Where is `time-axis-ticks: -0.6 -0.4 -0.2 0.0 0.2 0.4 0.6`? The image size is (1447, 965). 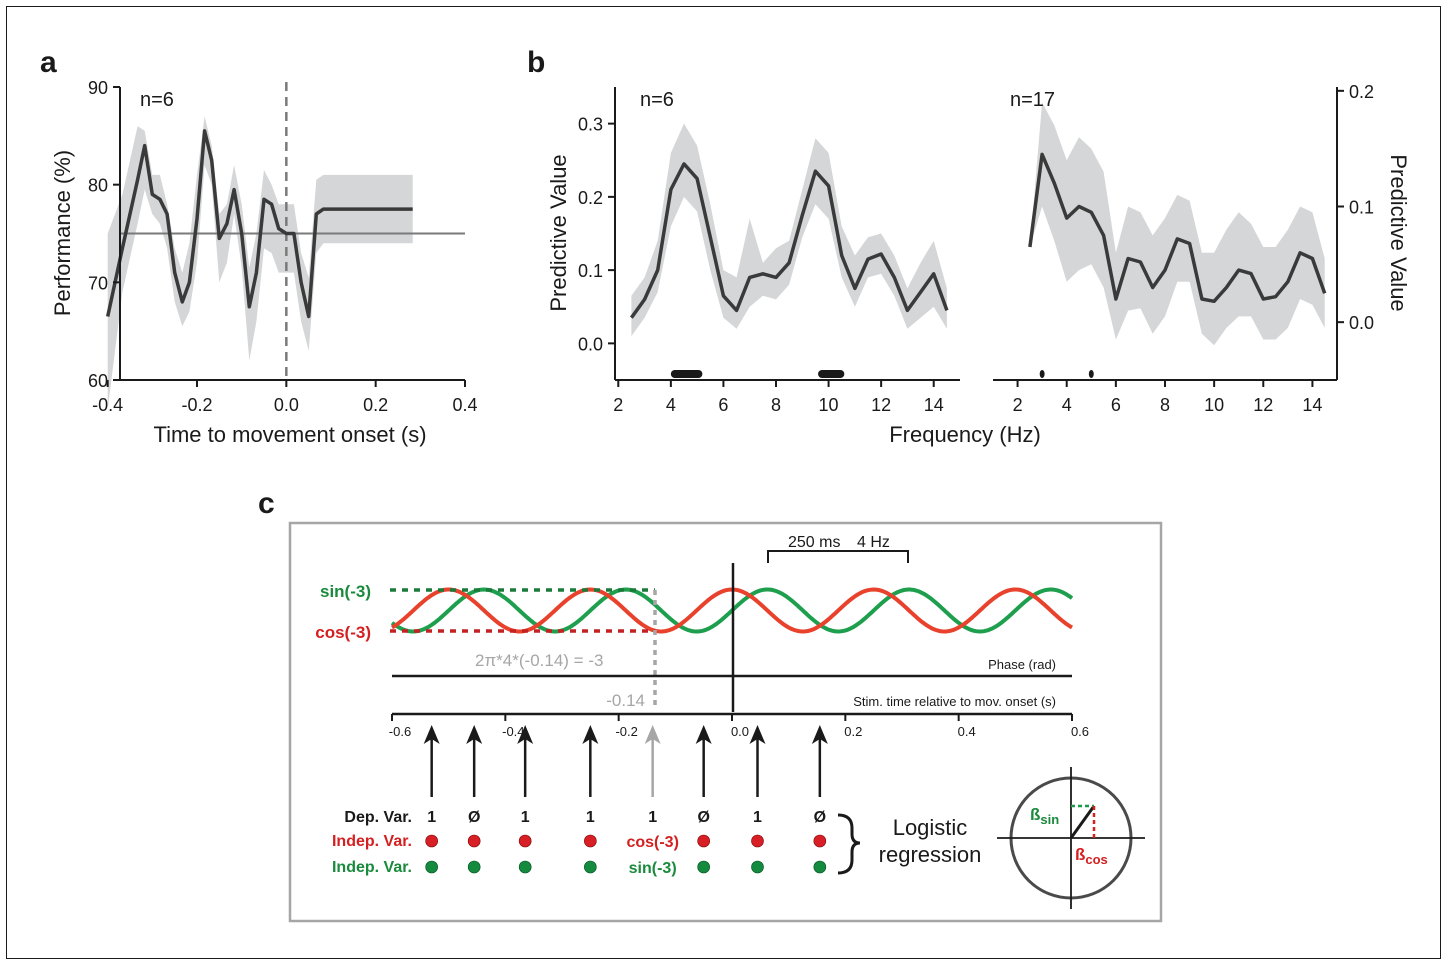
time-axis-ticks: -0.6 -0.4 -0.2 0.0 0.2 0.4 0.6 is located at coordinates (739, 726).